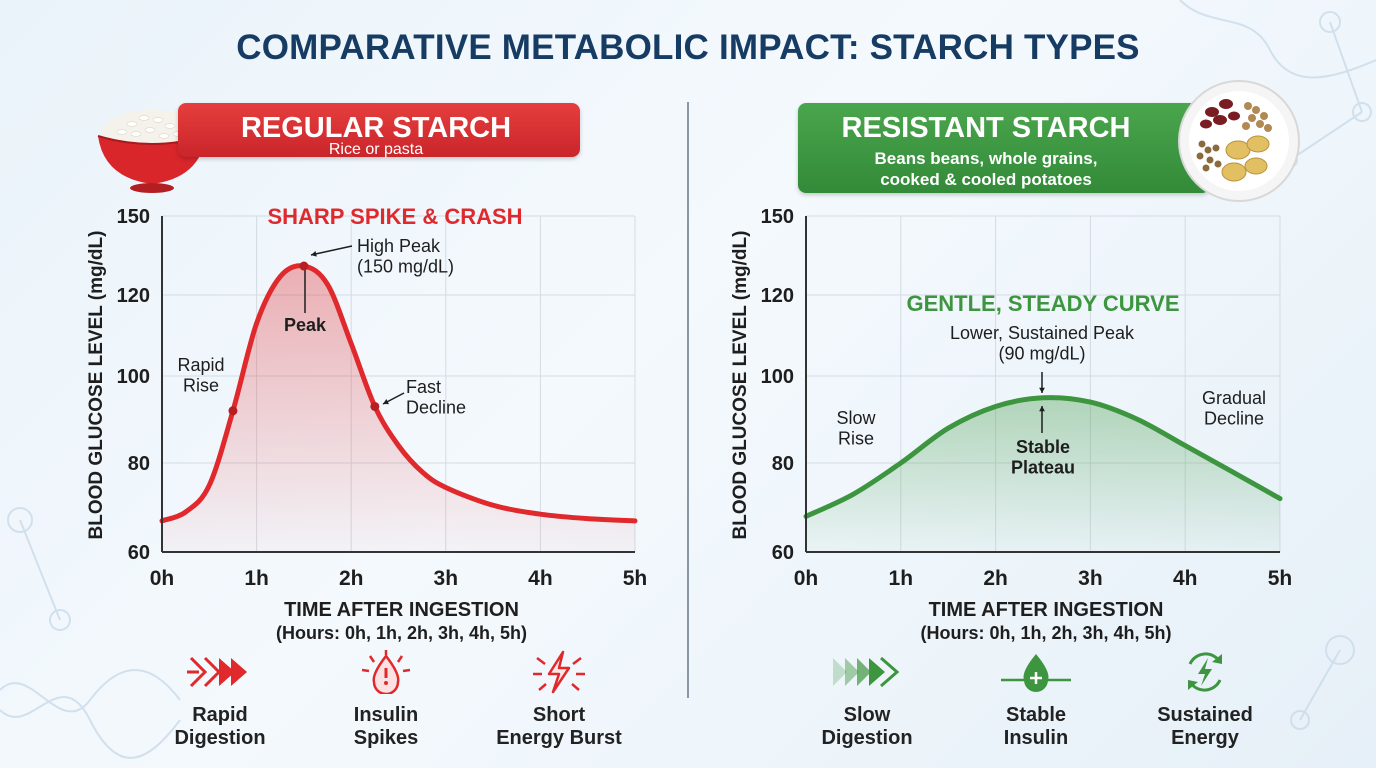  What do you see at coordinates (331, 250) in the screenshot?
I see `annotation-arrow` at bounding box center [331, 250].